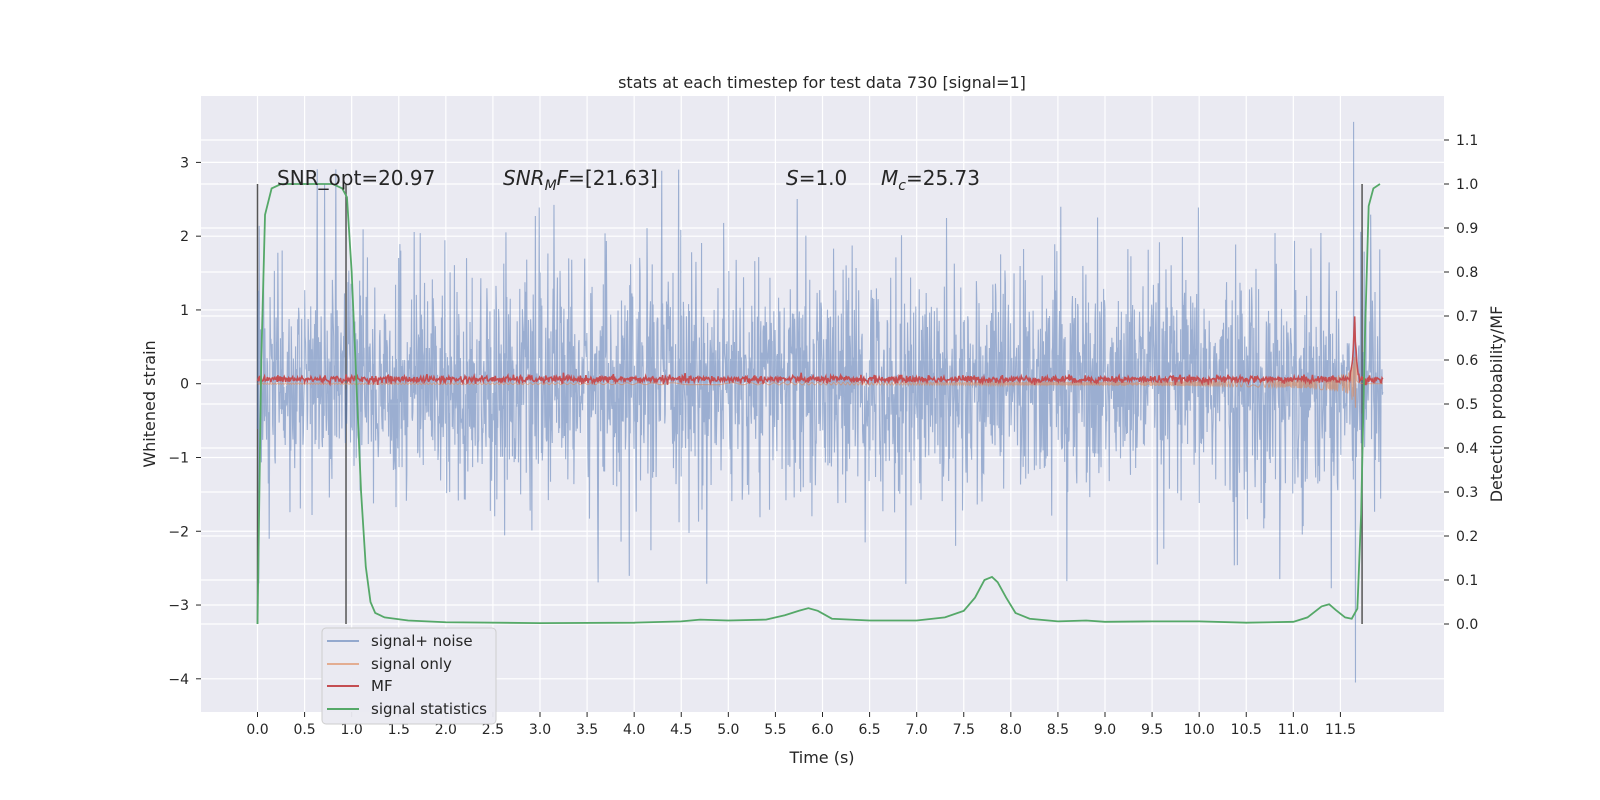  I want to click on right-tick-label: 0.4, so click(1467, 449).